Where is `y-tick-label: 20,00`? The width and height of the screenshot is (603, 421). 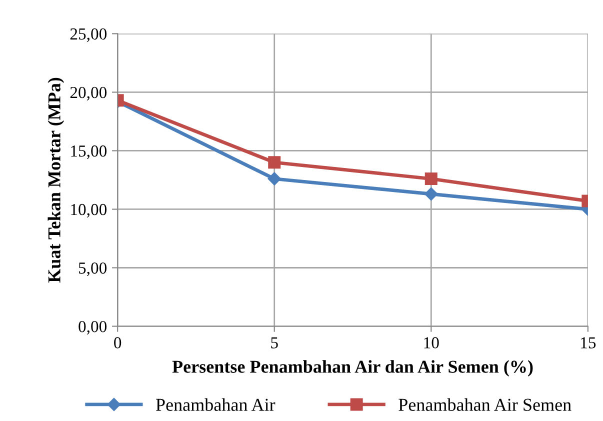 y-tick-label: 20,00 is located at coordinates (88, 93).